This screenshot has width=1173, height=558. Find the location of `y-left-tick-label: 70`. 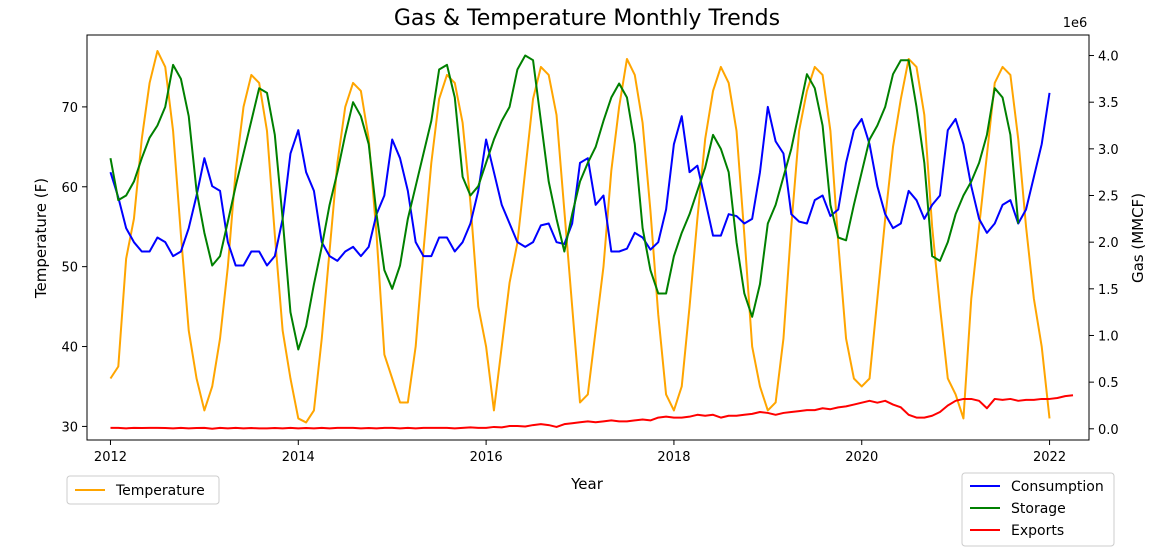

y-left-tick-label: 70 is located at coordinates (69, 108).